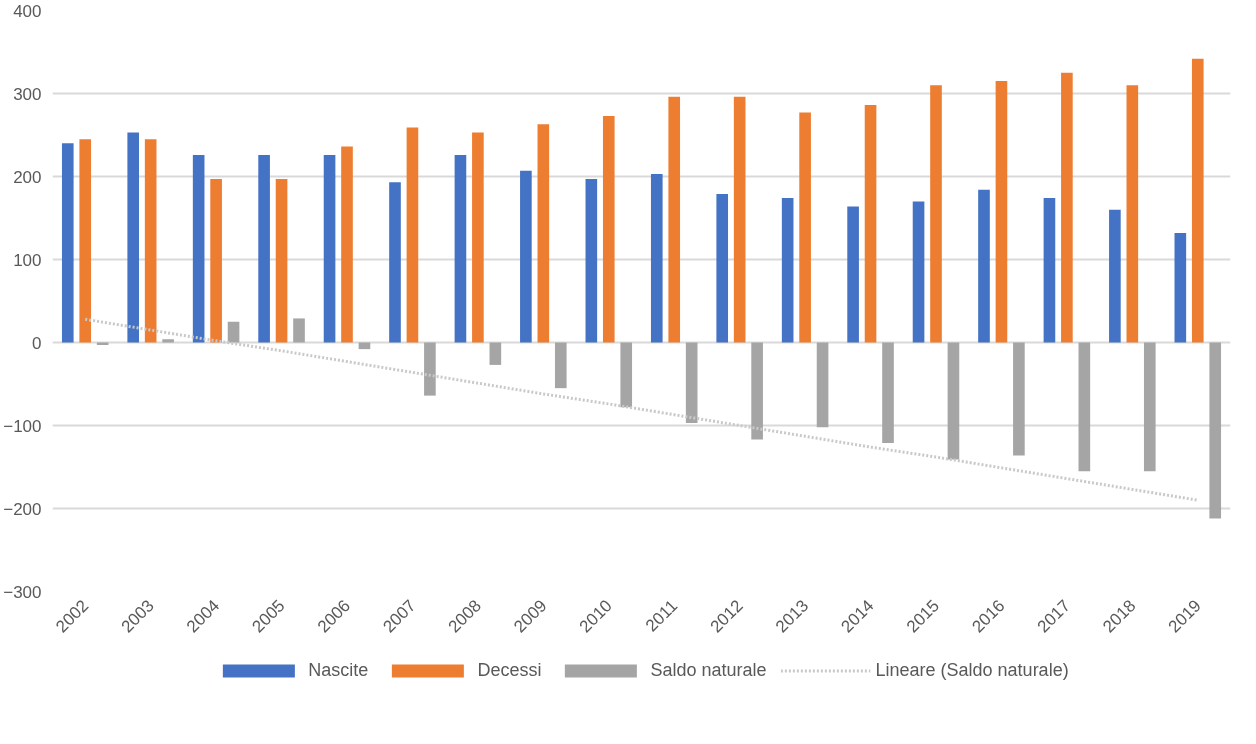  I want to click on legend-label: Saldo naturale, so click(708, 670).